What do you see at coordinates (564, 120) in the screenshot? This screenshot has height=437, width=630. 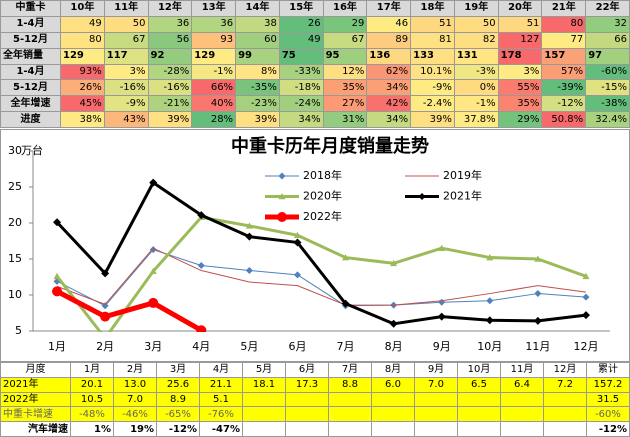 I see `data-cell: 50.8%` at bounding box center [564, 120].